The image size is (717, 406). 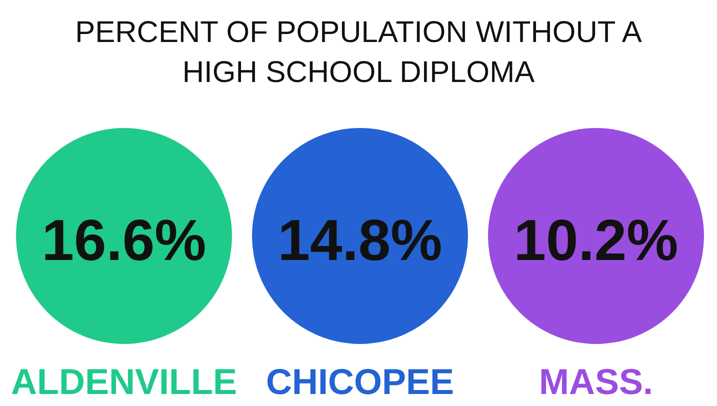 What do you see at coordinates (358, 52) in the screenshot?
I see `text: PERCENT OF POPULATION WITHOUT A HIGH SCHOOL DIPLOMA` at bounding box center [358, 52].